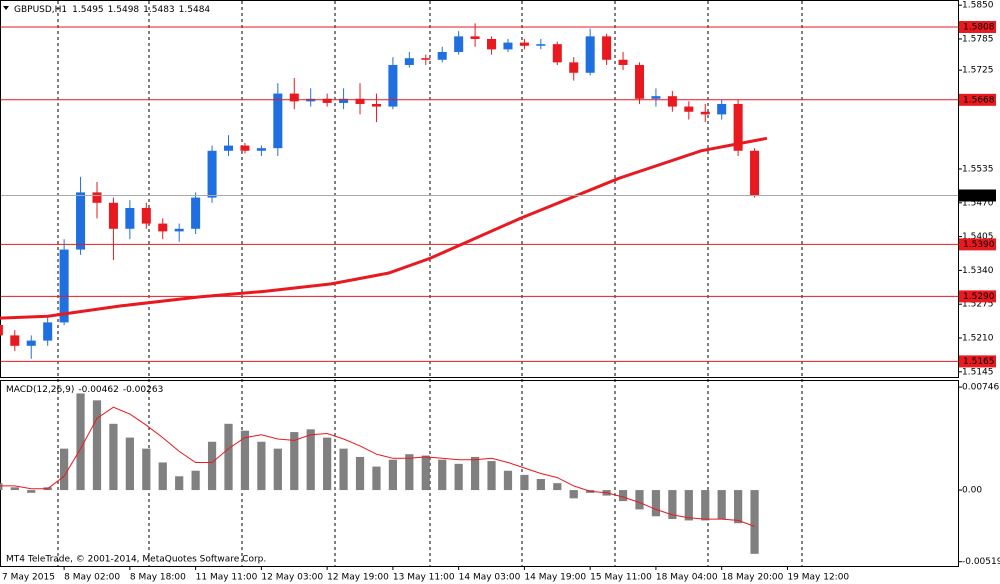 The width and height of the screenshot is (1000, 584). I want to click on x-tick-label: 15 May 11:00, so click(621, 578).